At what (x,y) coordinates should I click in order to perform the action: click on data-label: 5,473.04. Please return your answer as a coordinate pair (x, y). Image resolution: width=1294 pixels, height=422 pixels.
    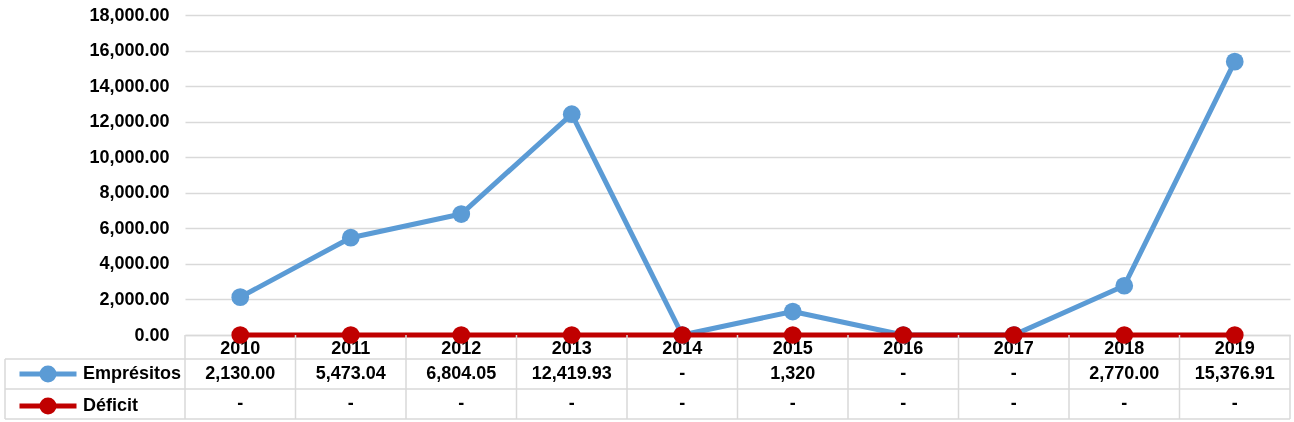
    Looking at the image, I should click on (350, 373).